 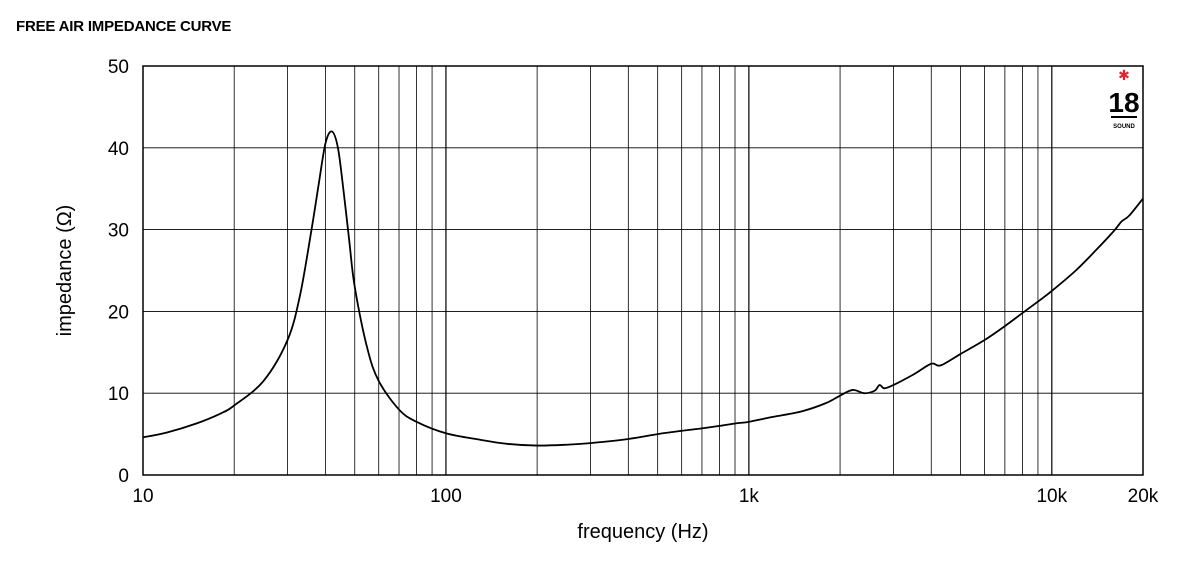 I want to click on brand-logo-icon: ✱ 18 SOUND, so click(x=1123, y=99).